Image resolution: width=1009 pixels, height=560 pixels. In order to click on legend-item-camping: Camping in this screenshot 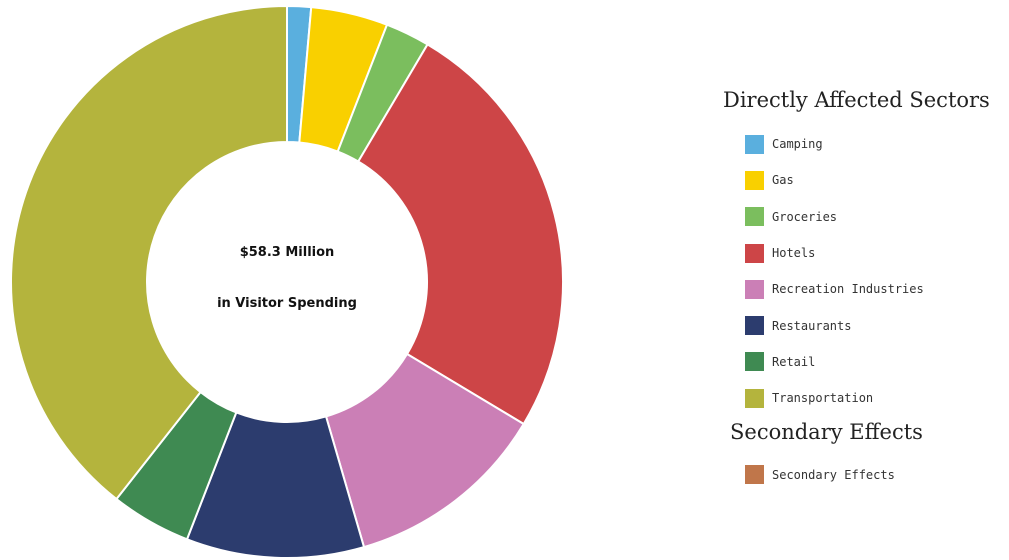, I will do `click(864, 144)`.